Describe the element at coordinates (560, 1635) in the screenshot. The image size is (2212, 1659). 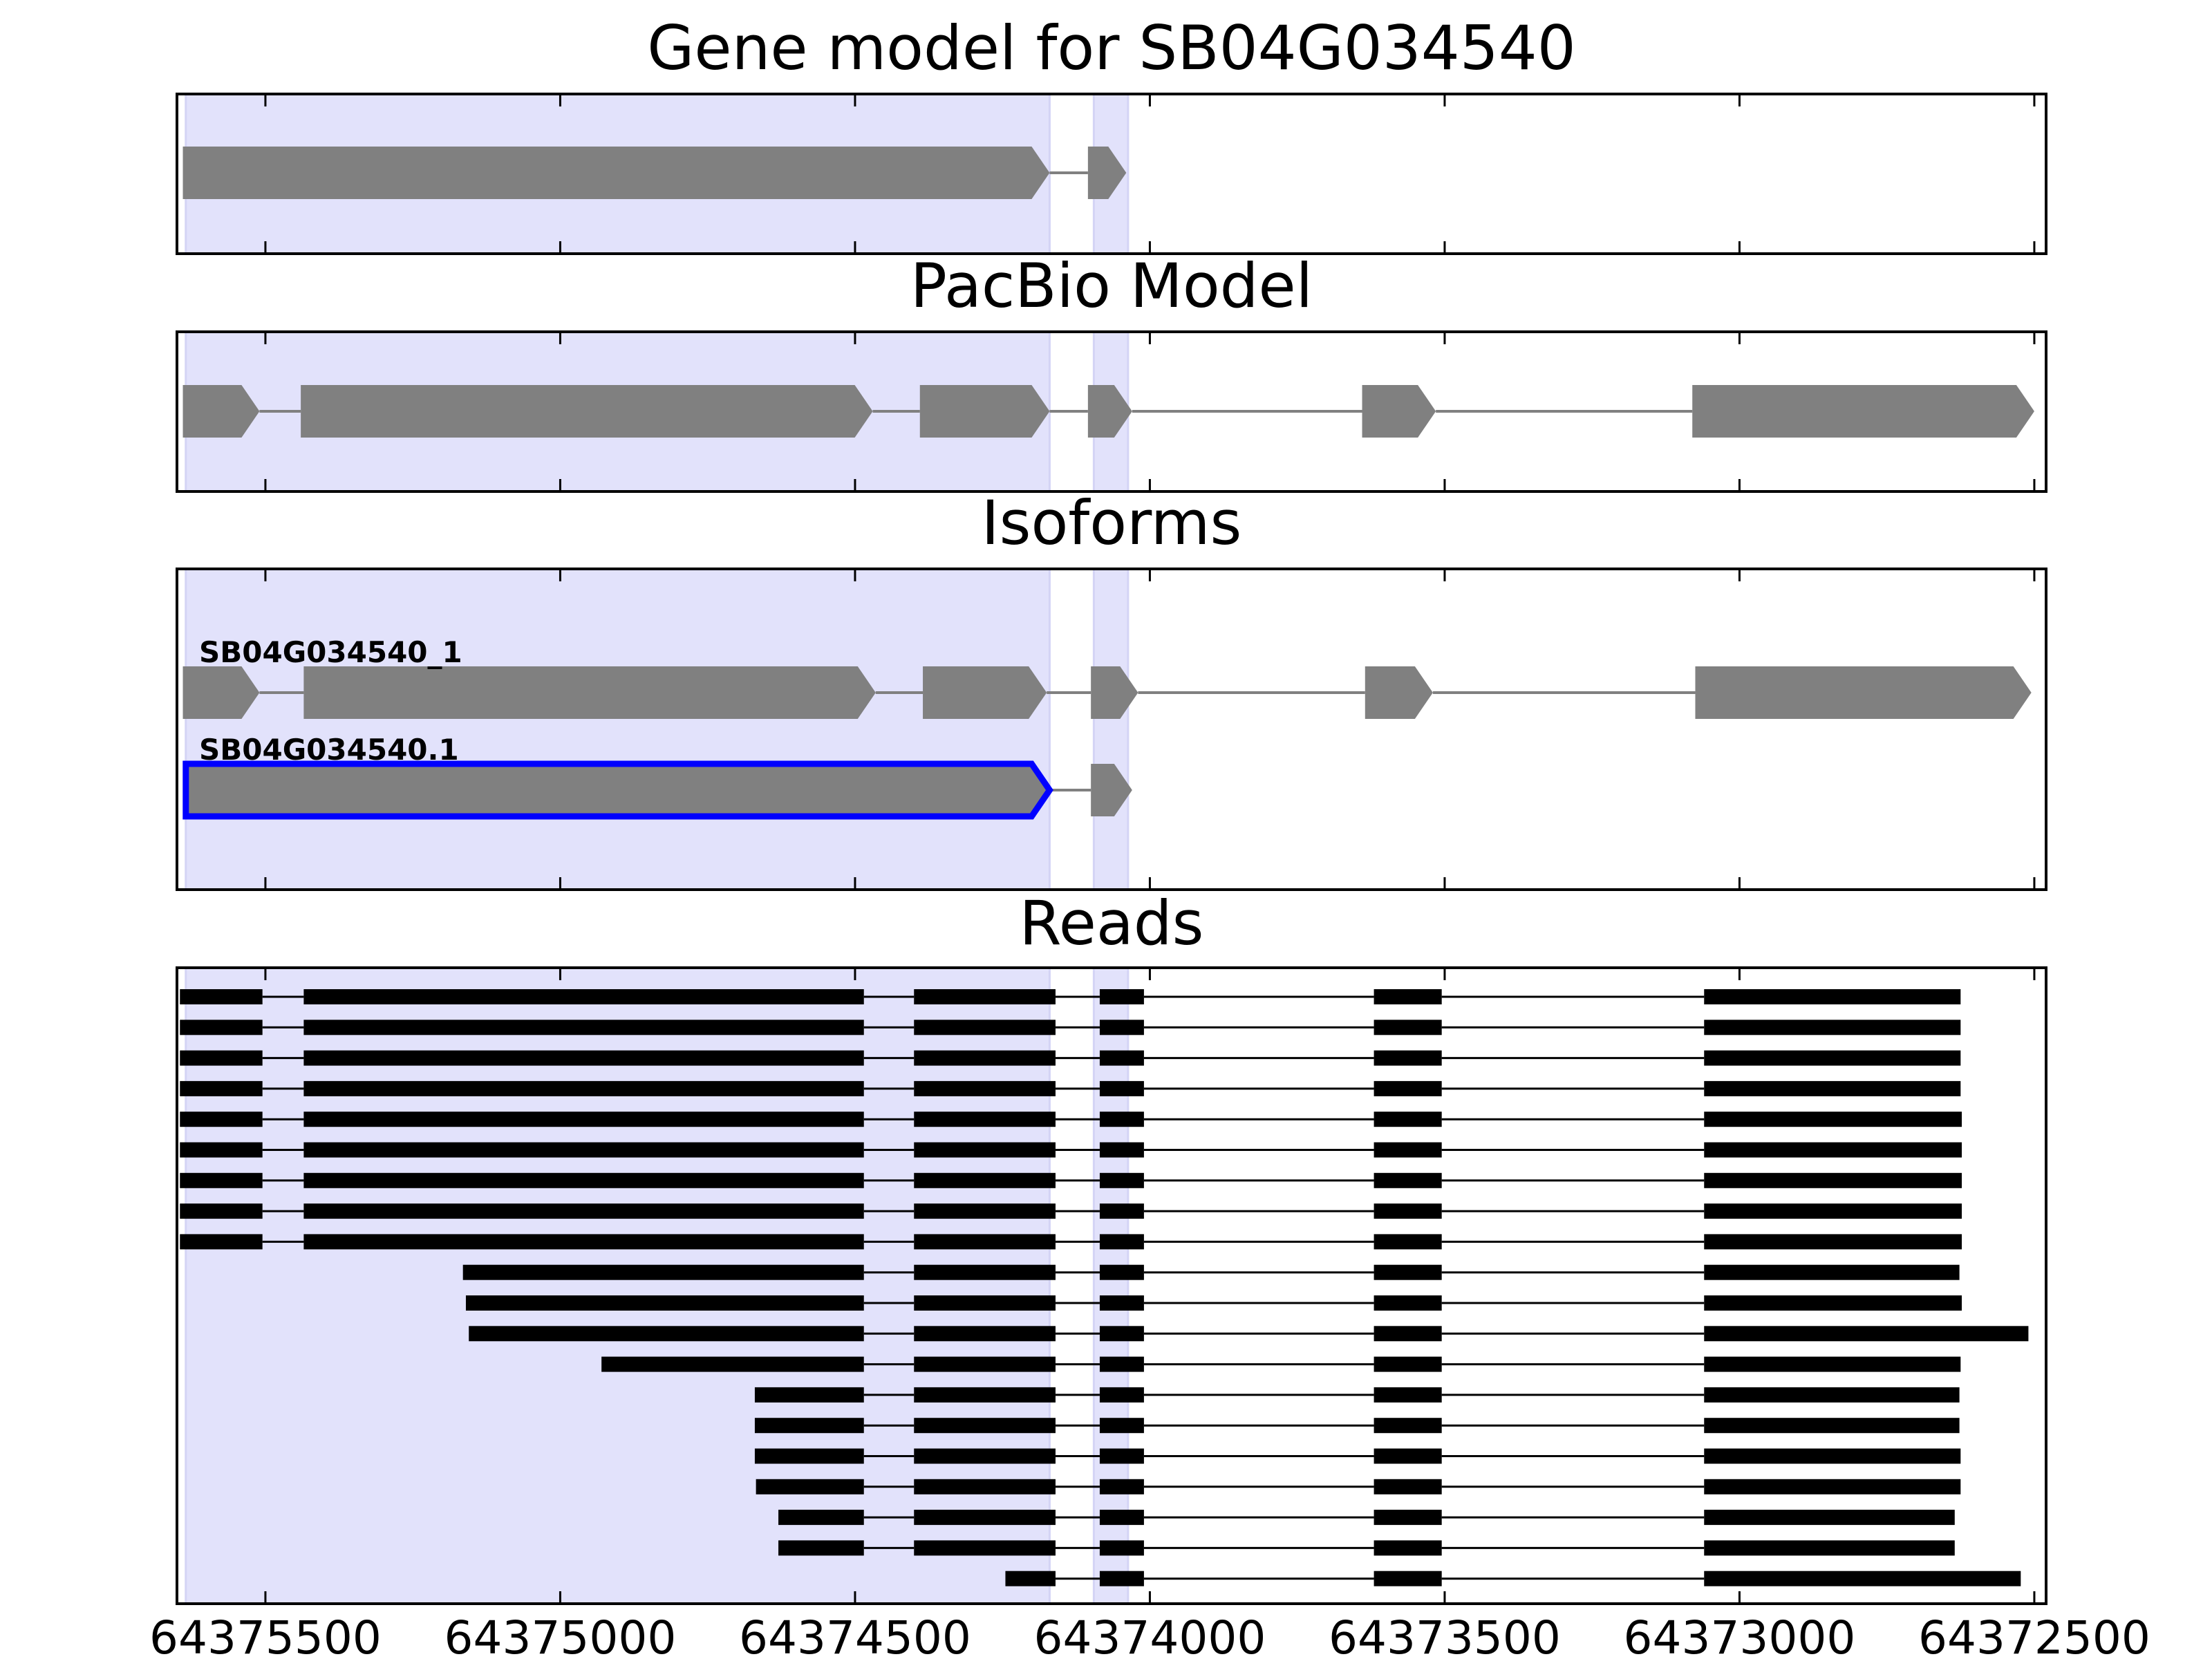
I see `tick-label: 64375000` at that location.